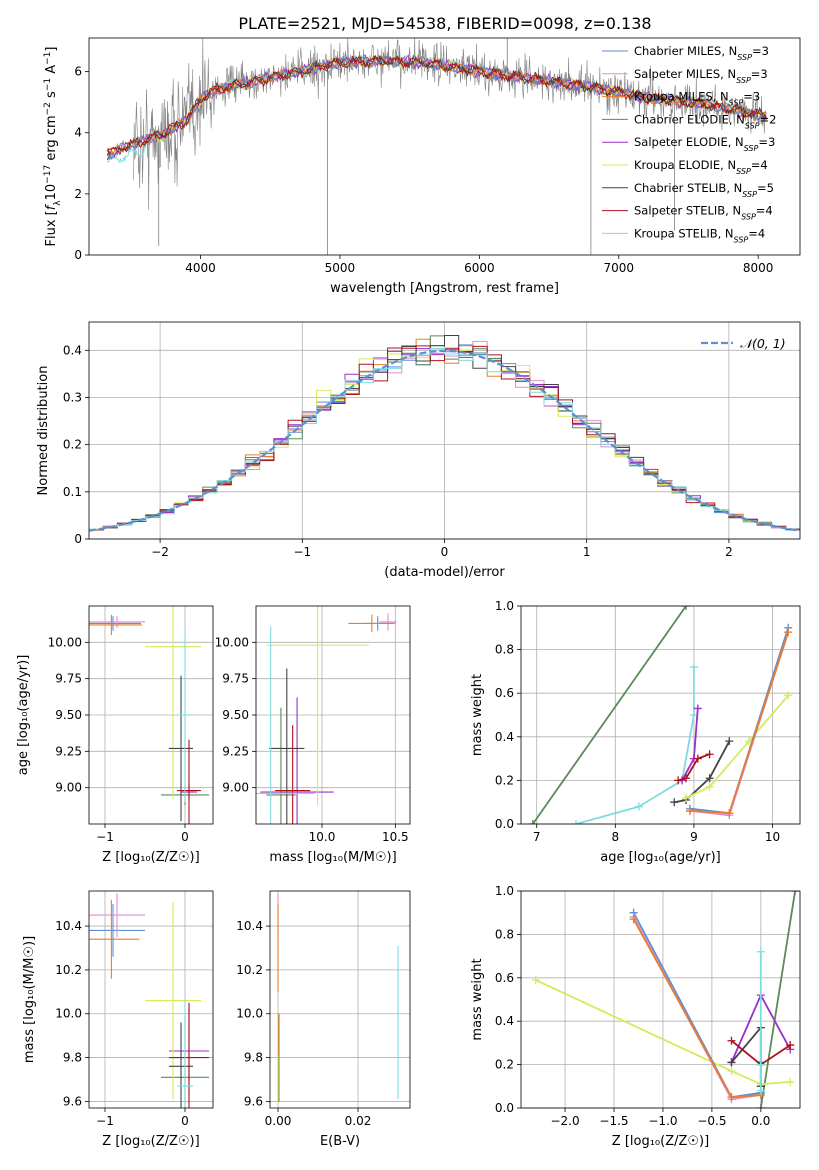  What do you see at coordinates (68, 715) in the screenshot?
I see `y-tick-label: 9.50` at bounding box center [68, 715].